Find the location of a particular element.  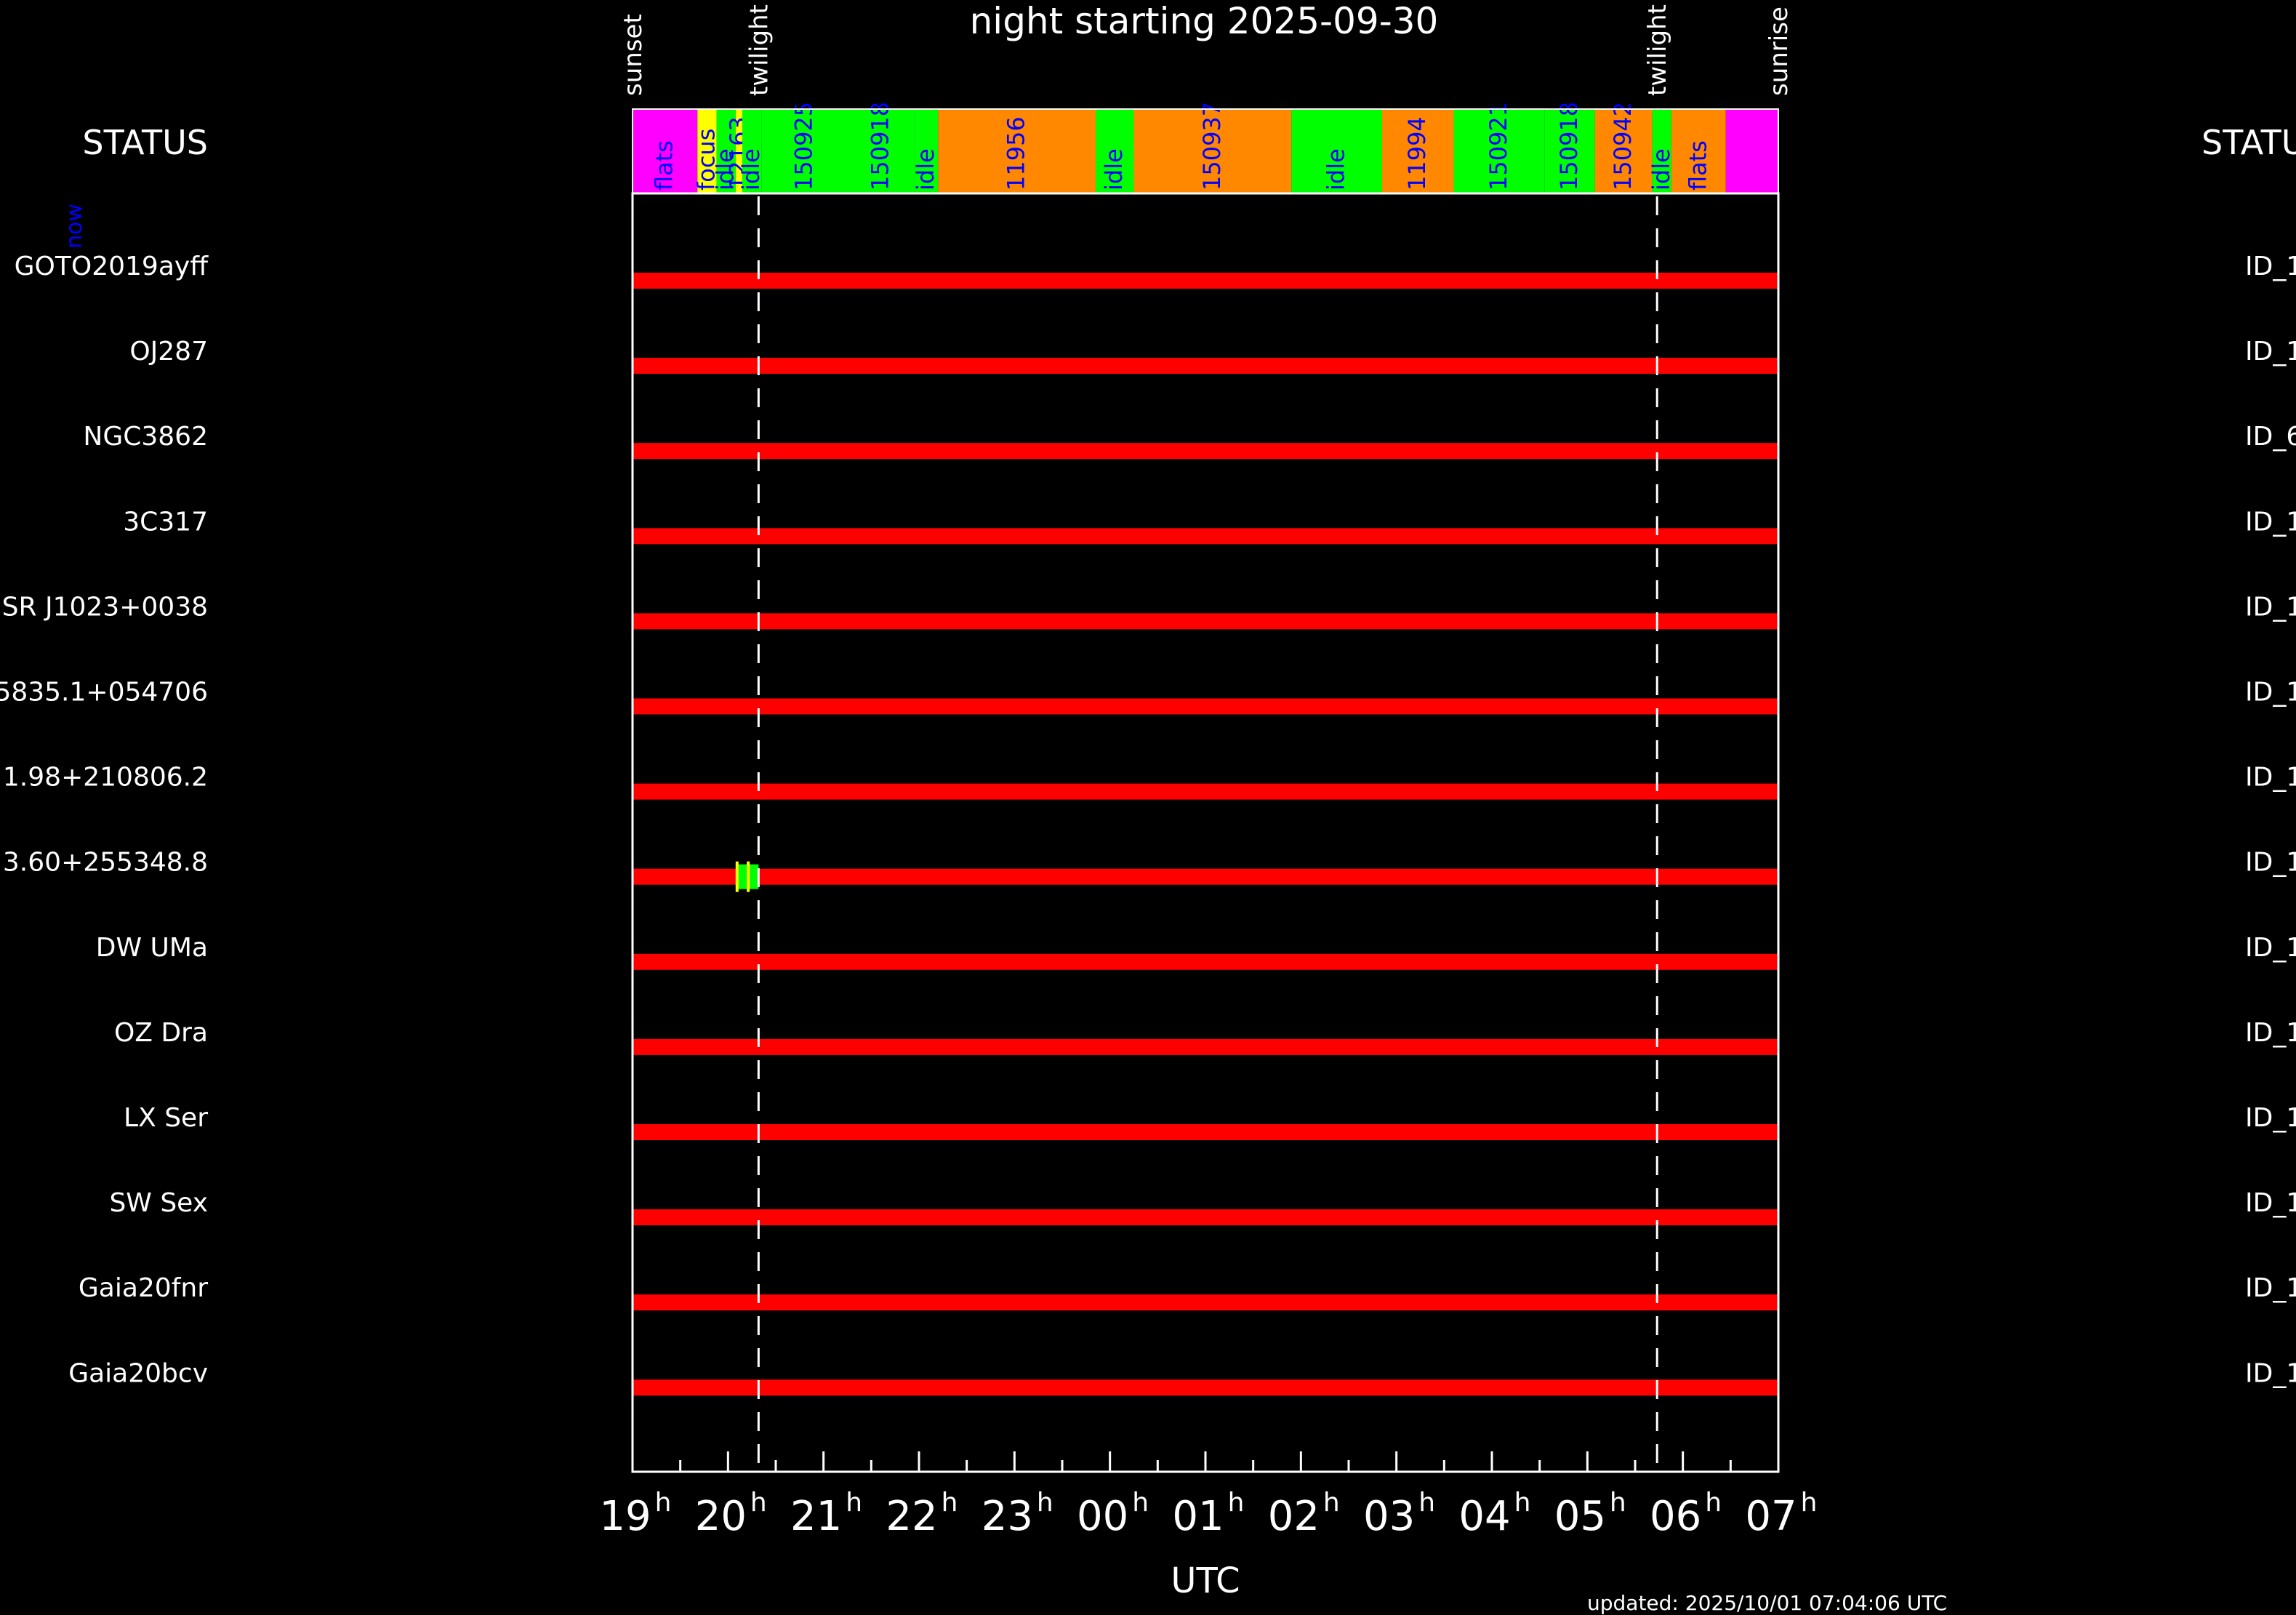

x-tick-label: 05 is located at coordinates (1580, 1516).